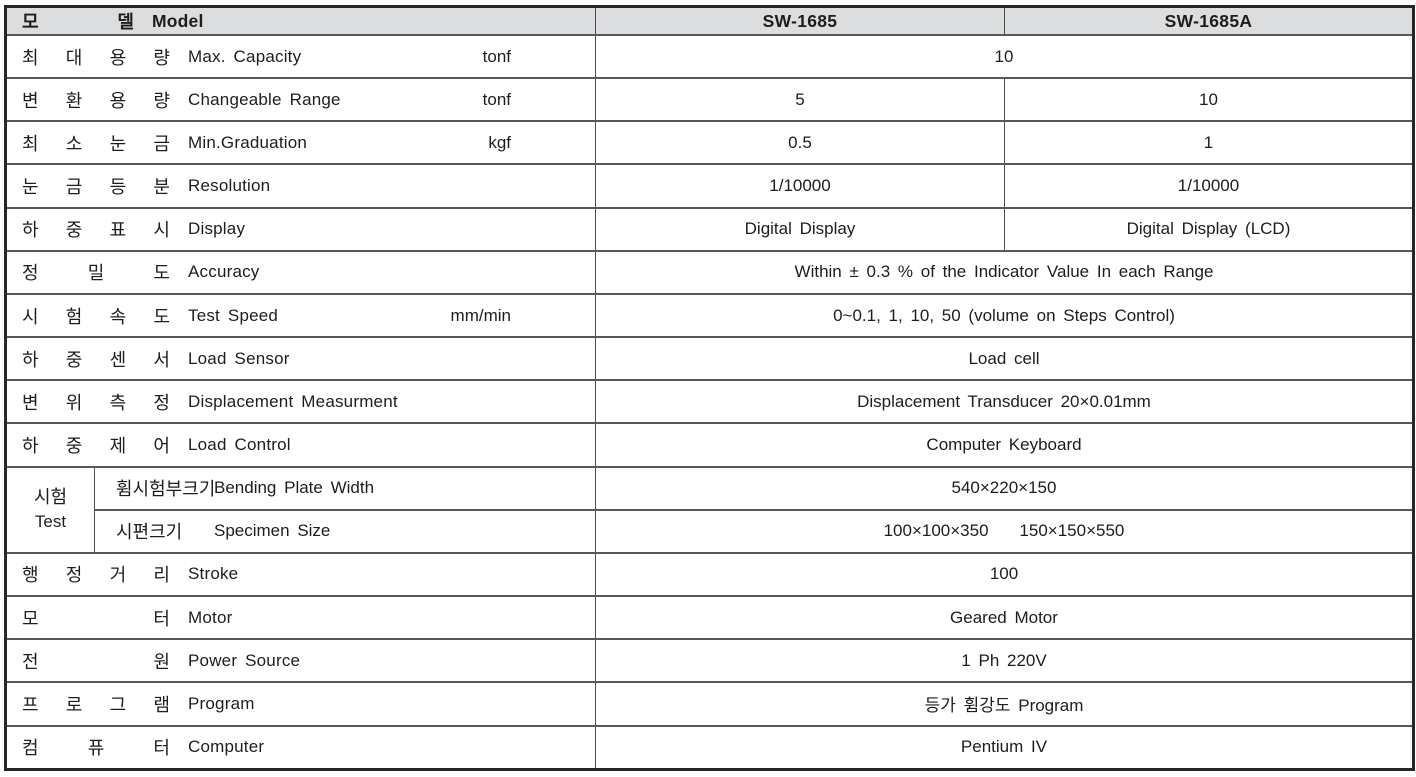 Image resolution: width=1416 pixels, height=777 pixels. Describe the element at coordinates (294, 488) in the screenshot. I see `sub-label-english: Bending Plate Width` at that location.